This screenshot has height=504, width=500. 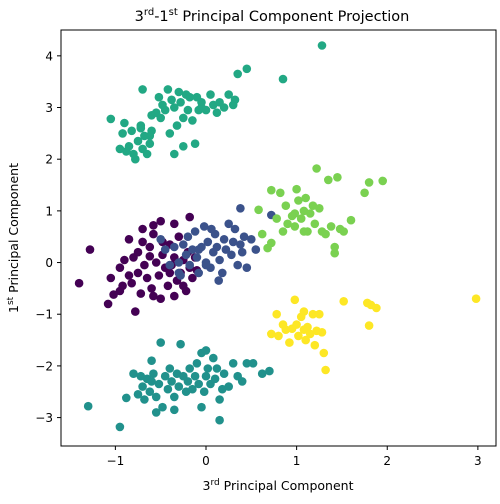 I want to click on x-tick-label: 2, so click(x=387, y=461).